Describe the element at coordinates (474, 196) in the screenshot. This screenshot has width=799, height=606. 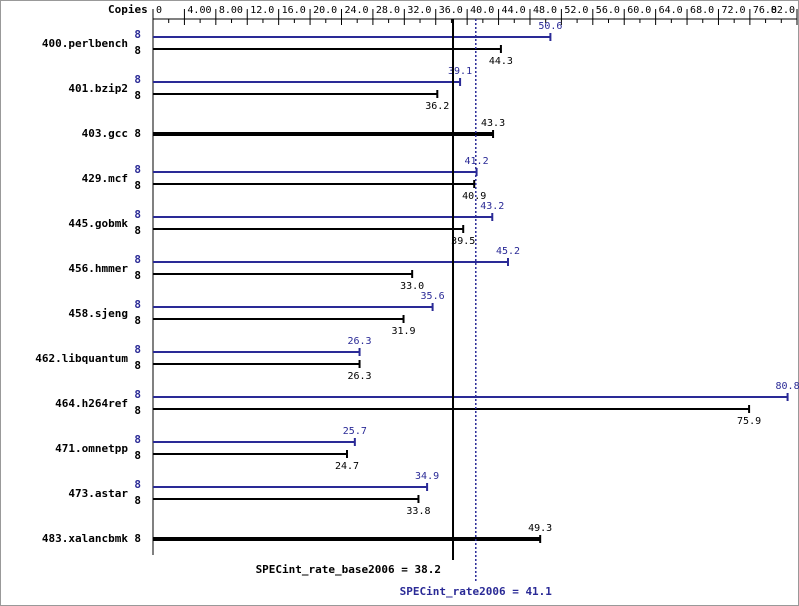
I see `value-label: 40.9` at that location.